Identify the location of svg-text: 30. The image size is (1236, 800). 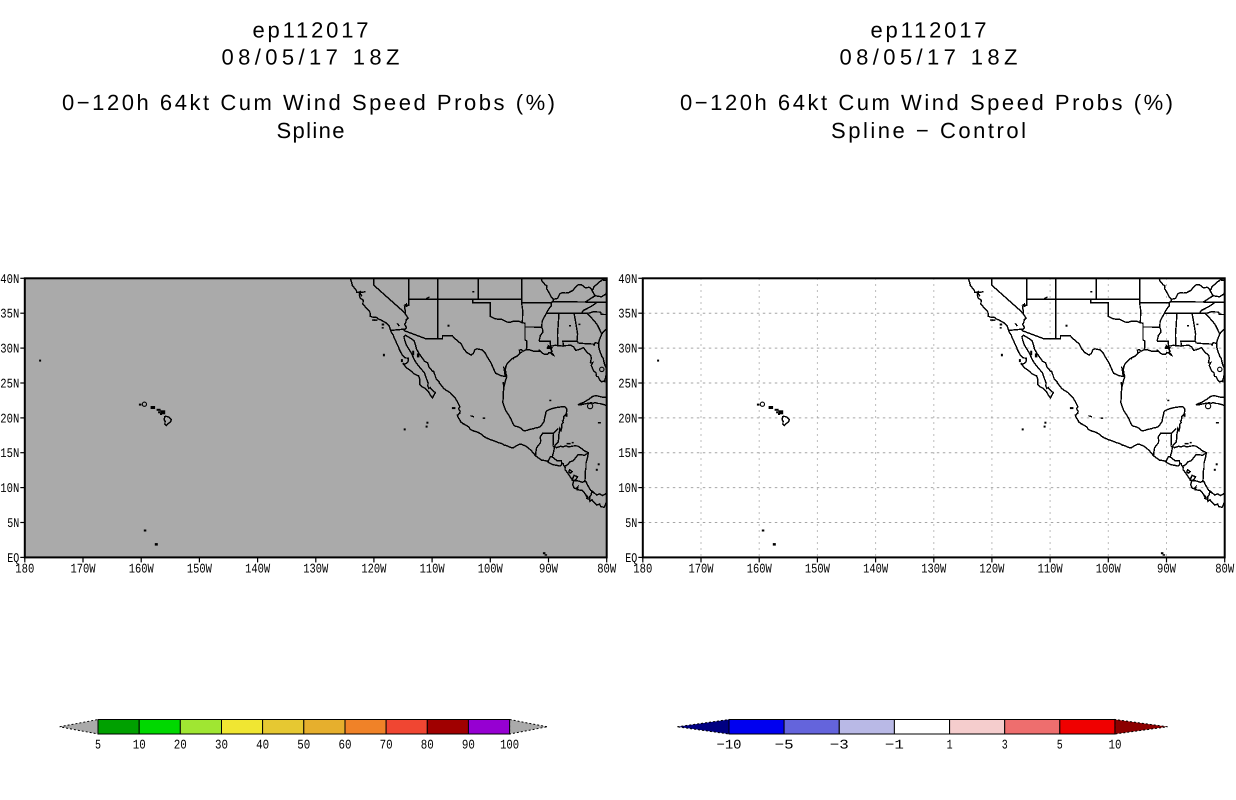
(221, 745).